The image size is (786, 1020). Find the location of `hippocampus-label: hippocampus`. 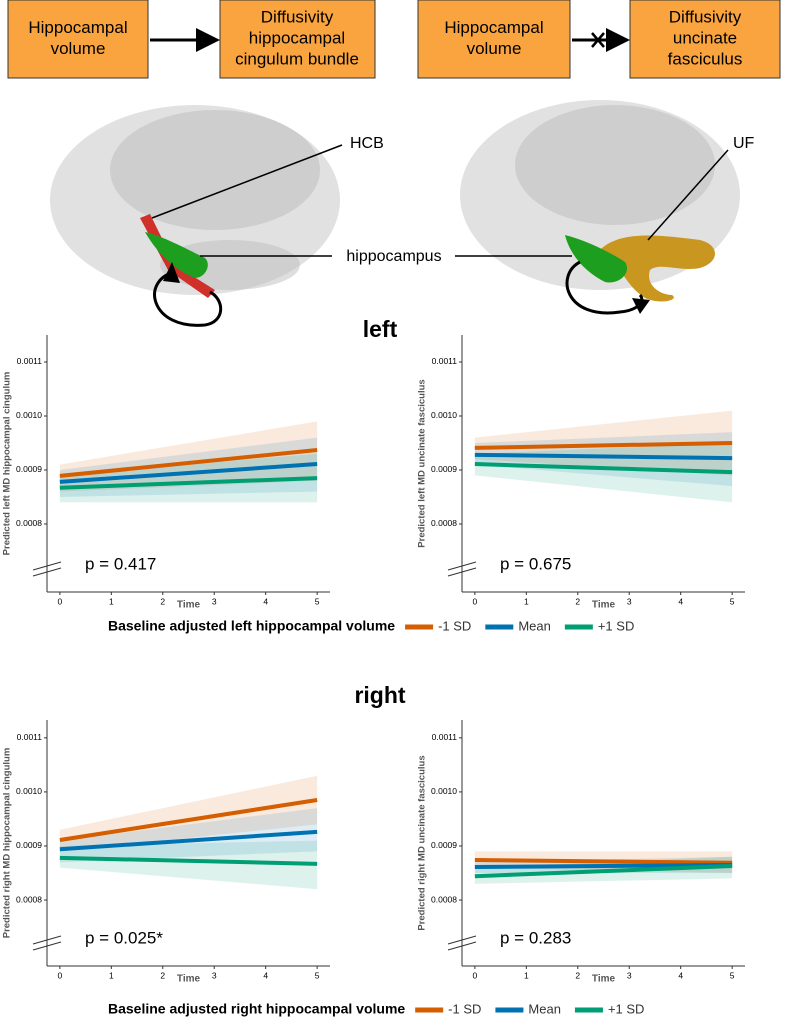

hippocampus-label: hippocampus is located at coordinates (393, 256).